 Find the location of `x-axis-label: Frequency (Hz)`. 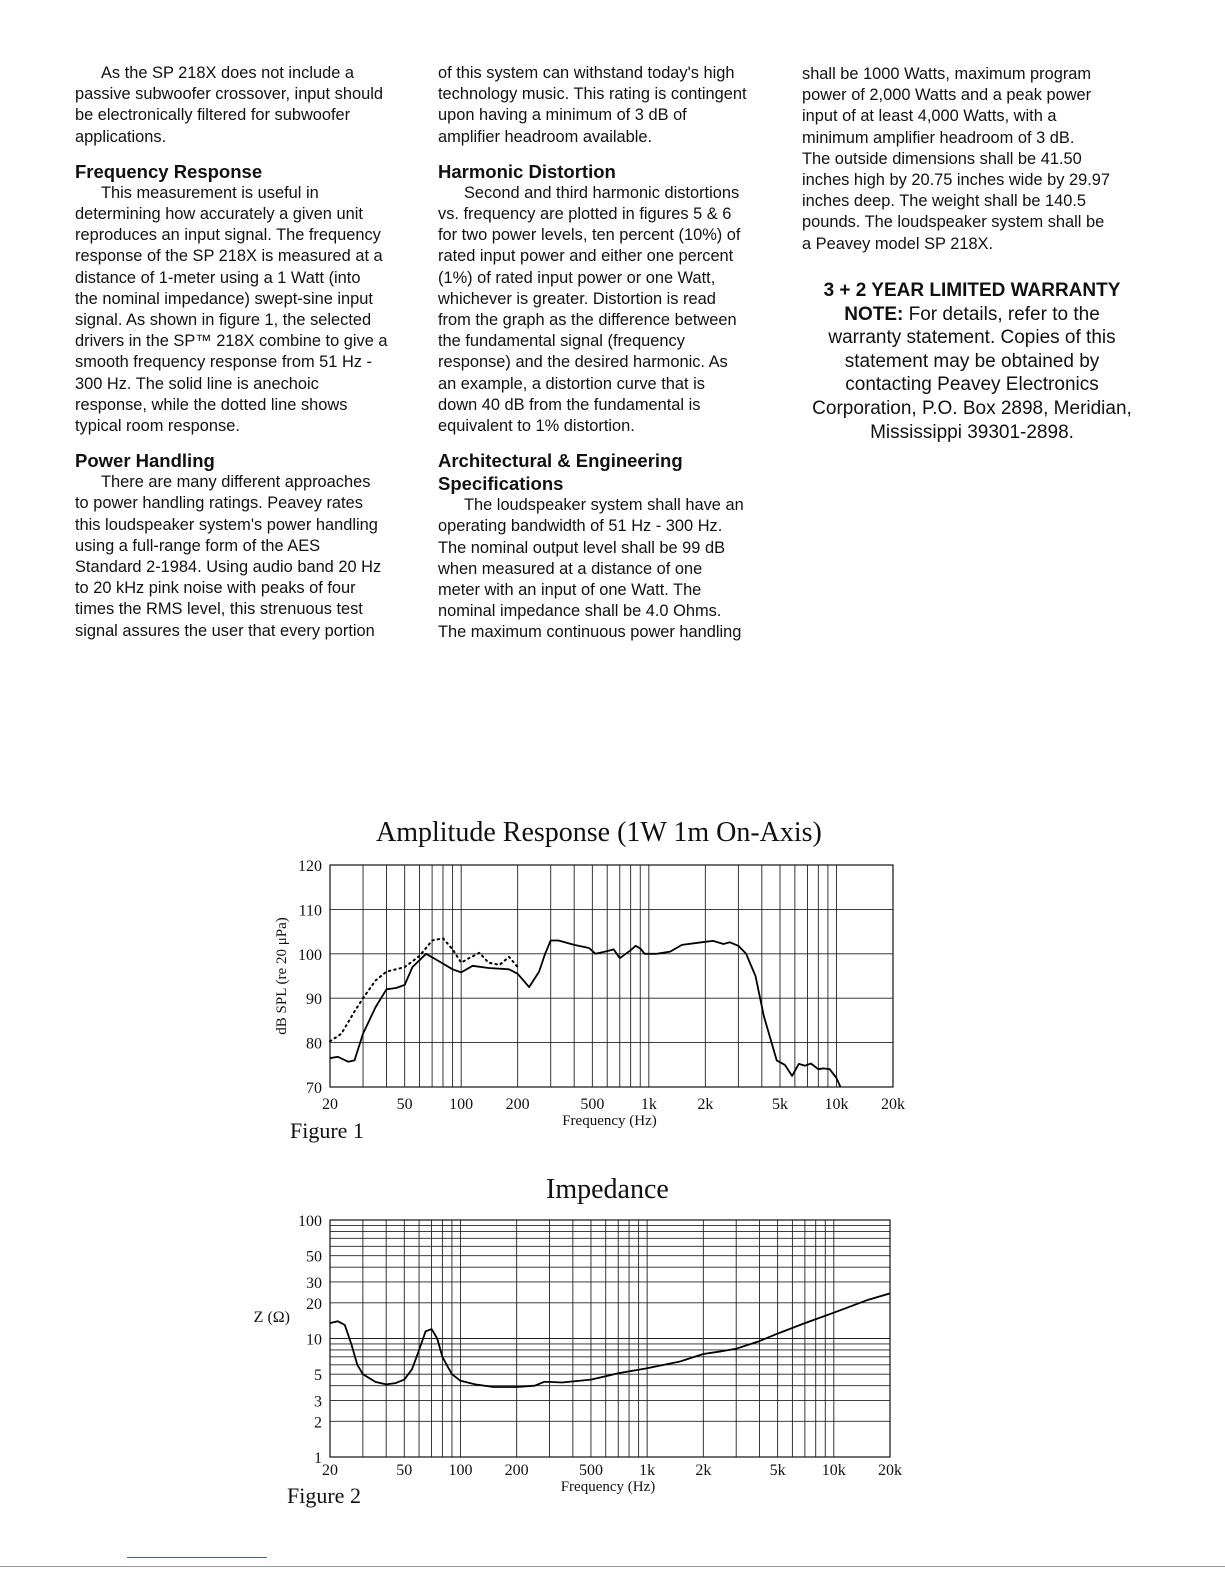

x-axis-label: Frequency (Hz) is located at coordinates (609, 1121).